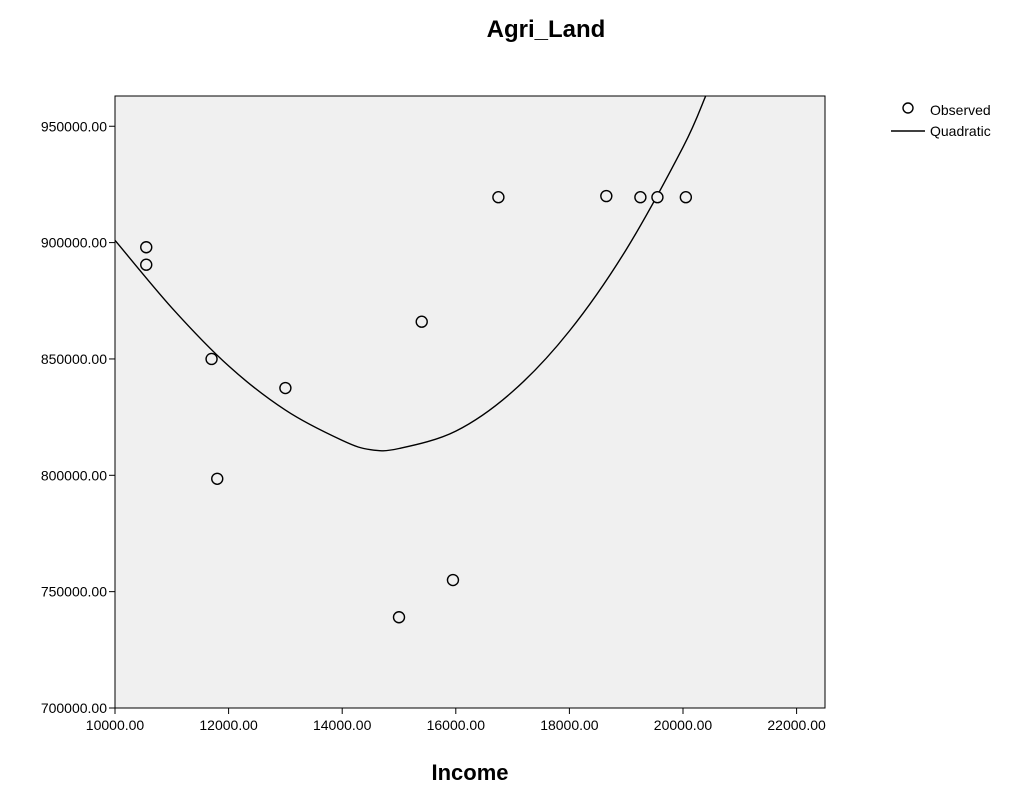 The width and height of the screenshot is (1018, 786). Describe the element at coordinates (469, 772) in the screenshot. I see `x-axis-label: Income` at that location.